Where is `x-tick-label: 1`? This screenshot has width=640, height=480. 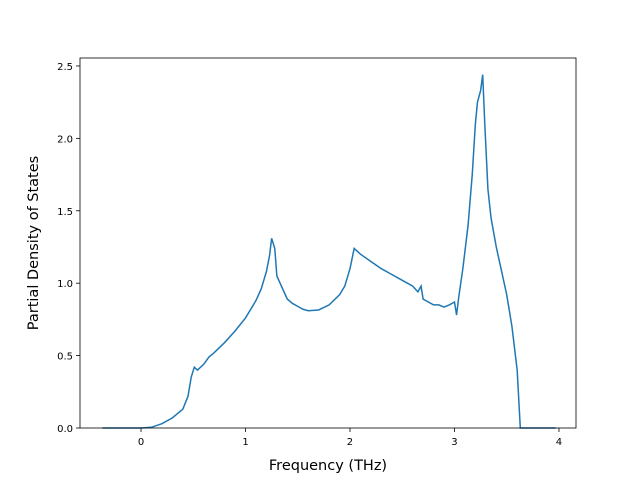 x-tick-label: 1 is located at coordinates (245, 442).